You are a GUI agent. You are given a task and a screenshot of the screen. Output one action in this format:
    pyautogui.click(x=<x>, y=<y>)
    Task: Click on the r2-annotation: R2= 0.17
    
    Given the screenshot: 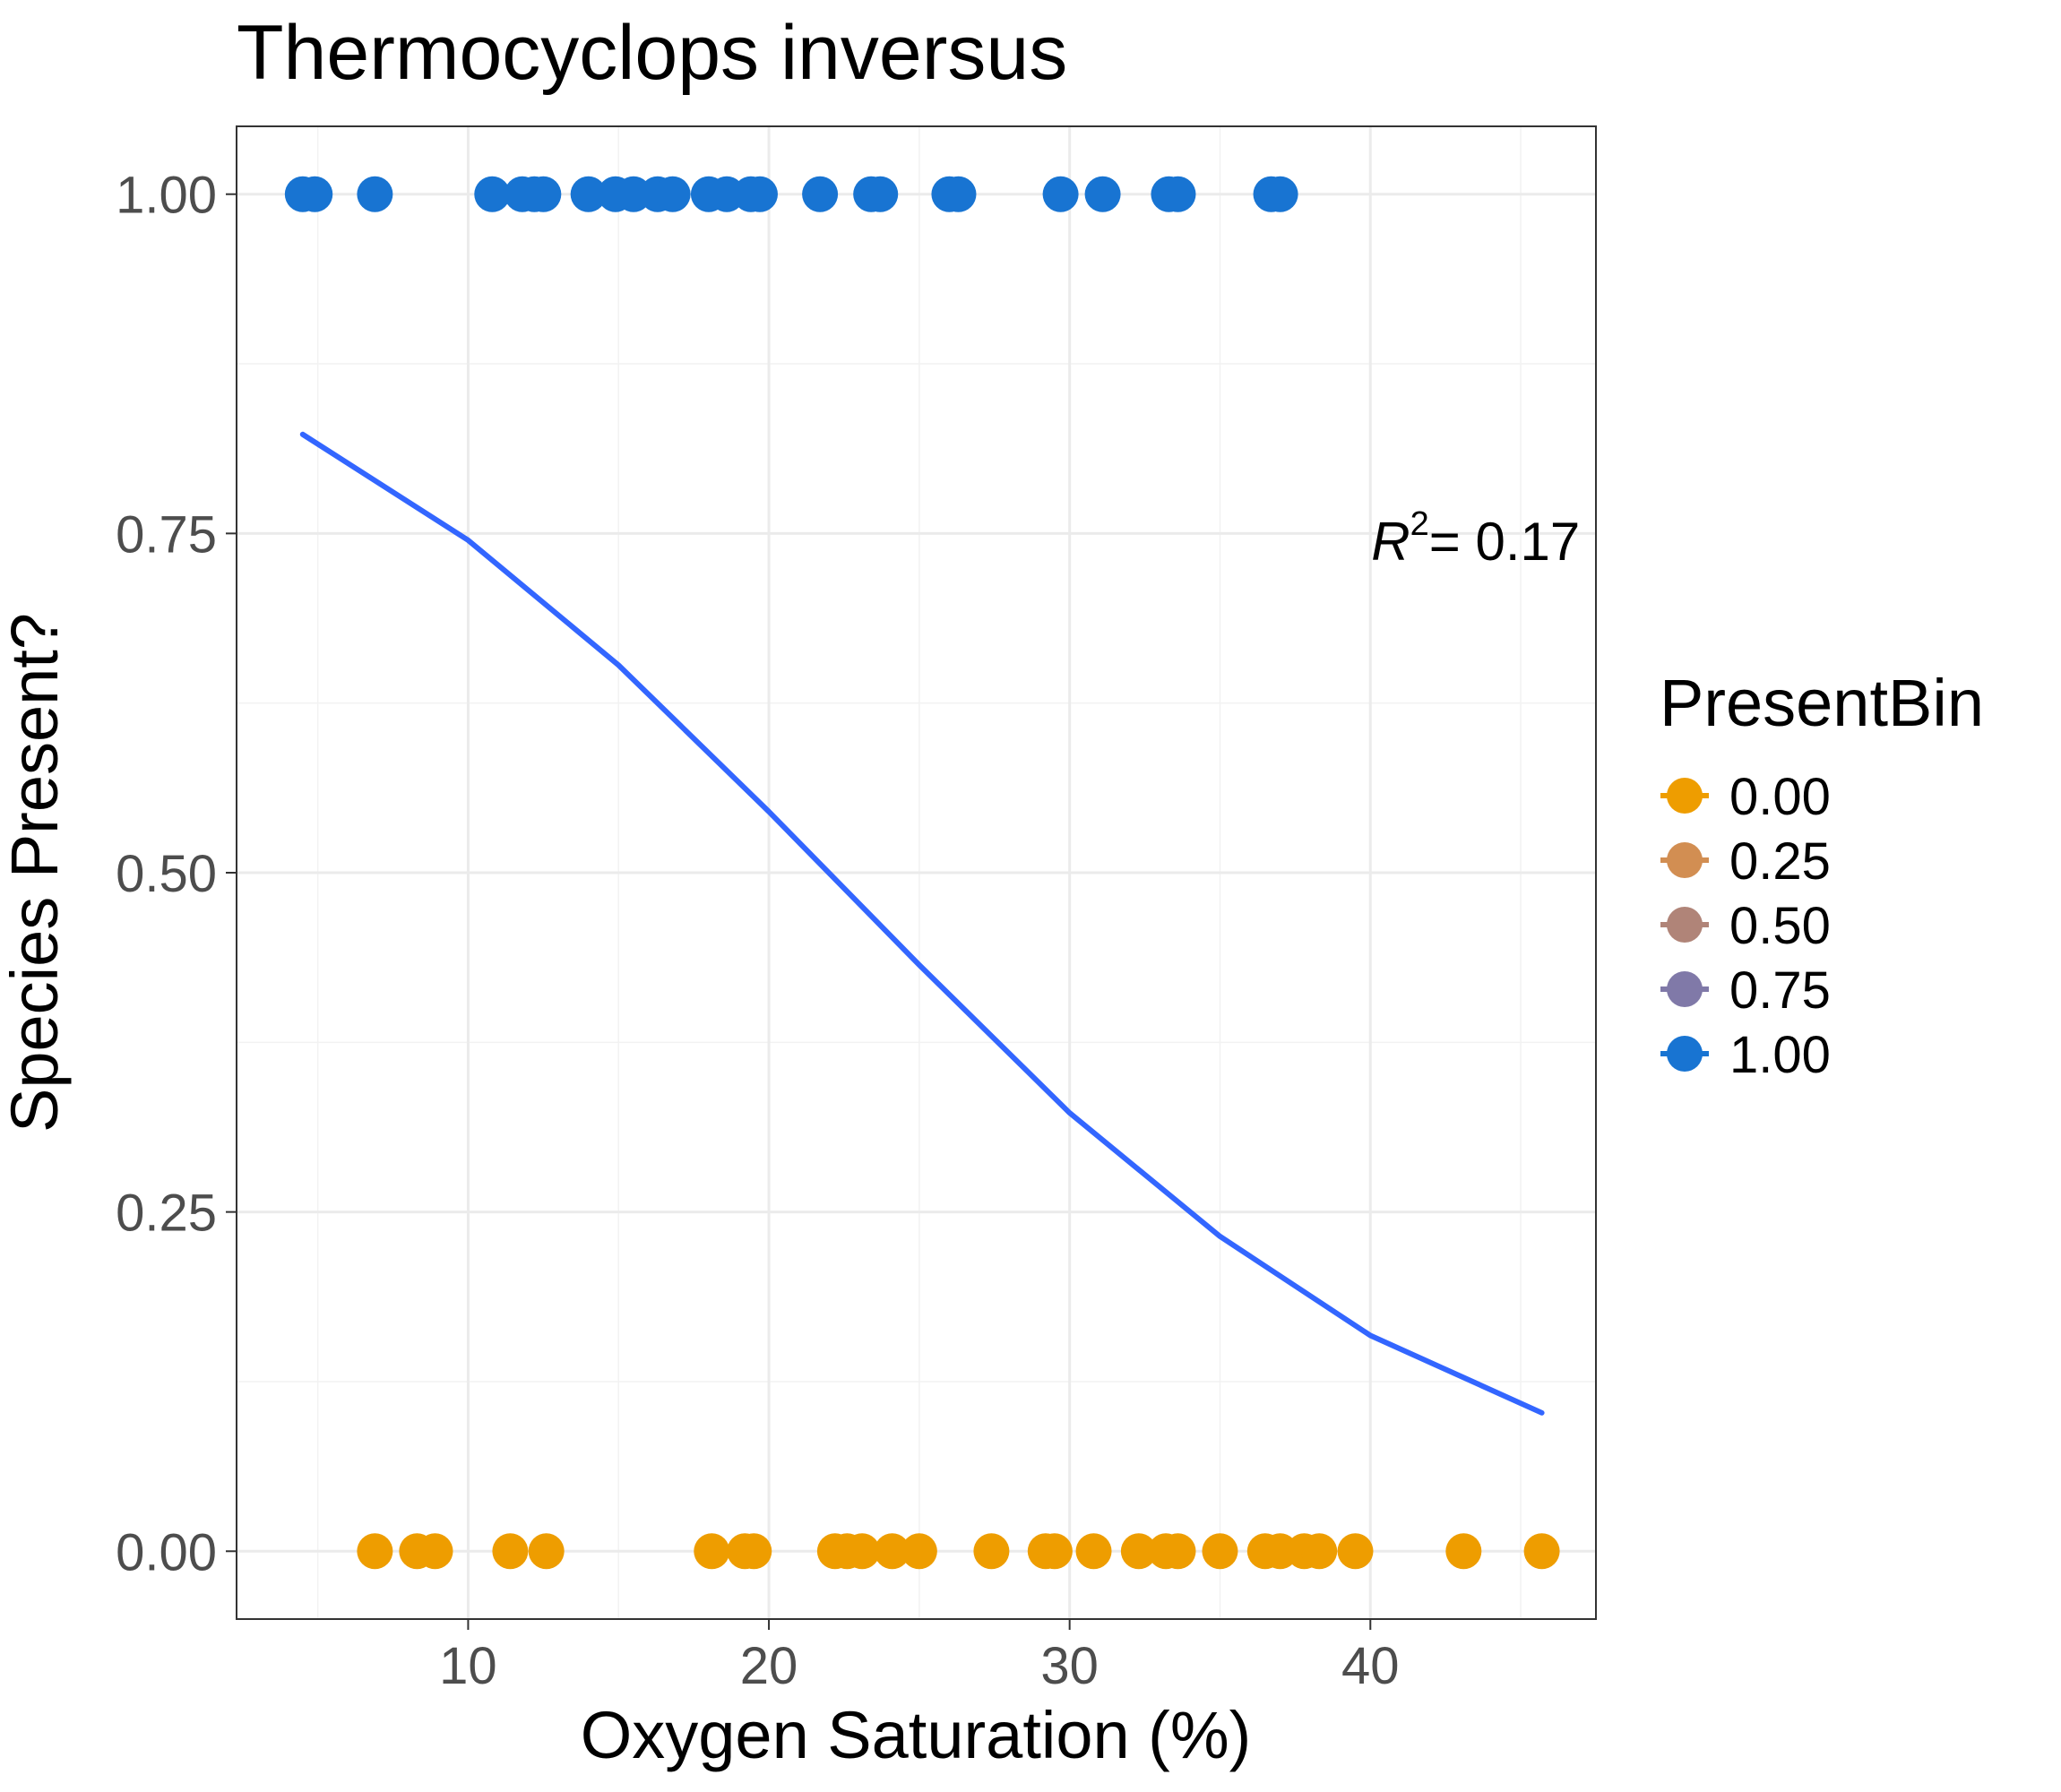 What is the action you would take?
    pyautogui.click(x=1475, y=538)
    